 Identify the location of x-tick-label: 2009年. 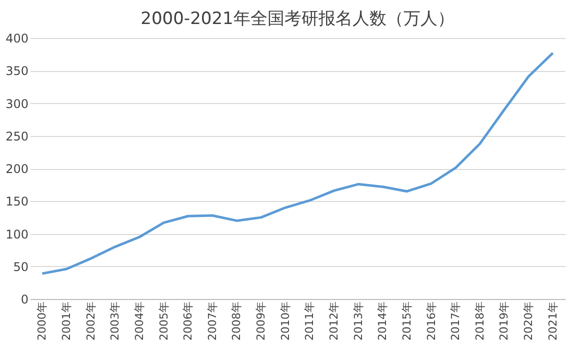
(261, 321).